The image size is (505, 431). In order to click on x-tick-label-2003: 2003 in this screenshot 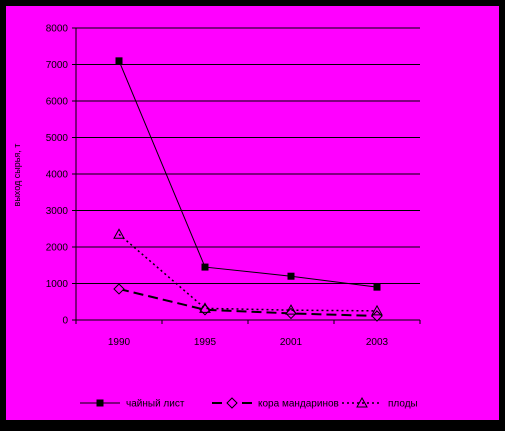, I will do `click(377, 342)`.